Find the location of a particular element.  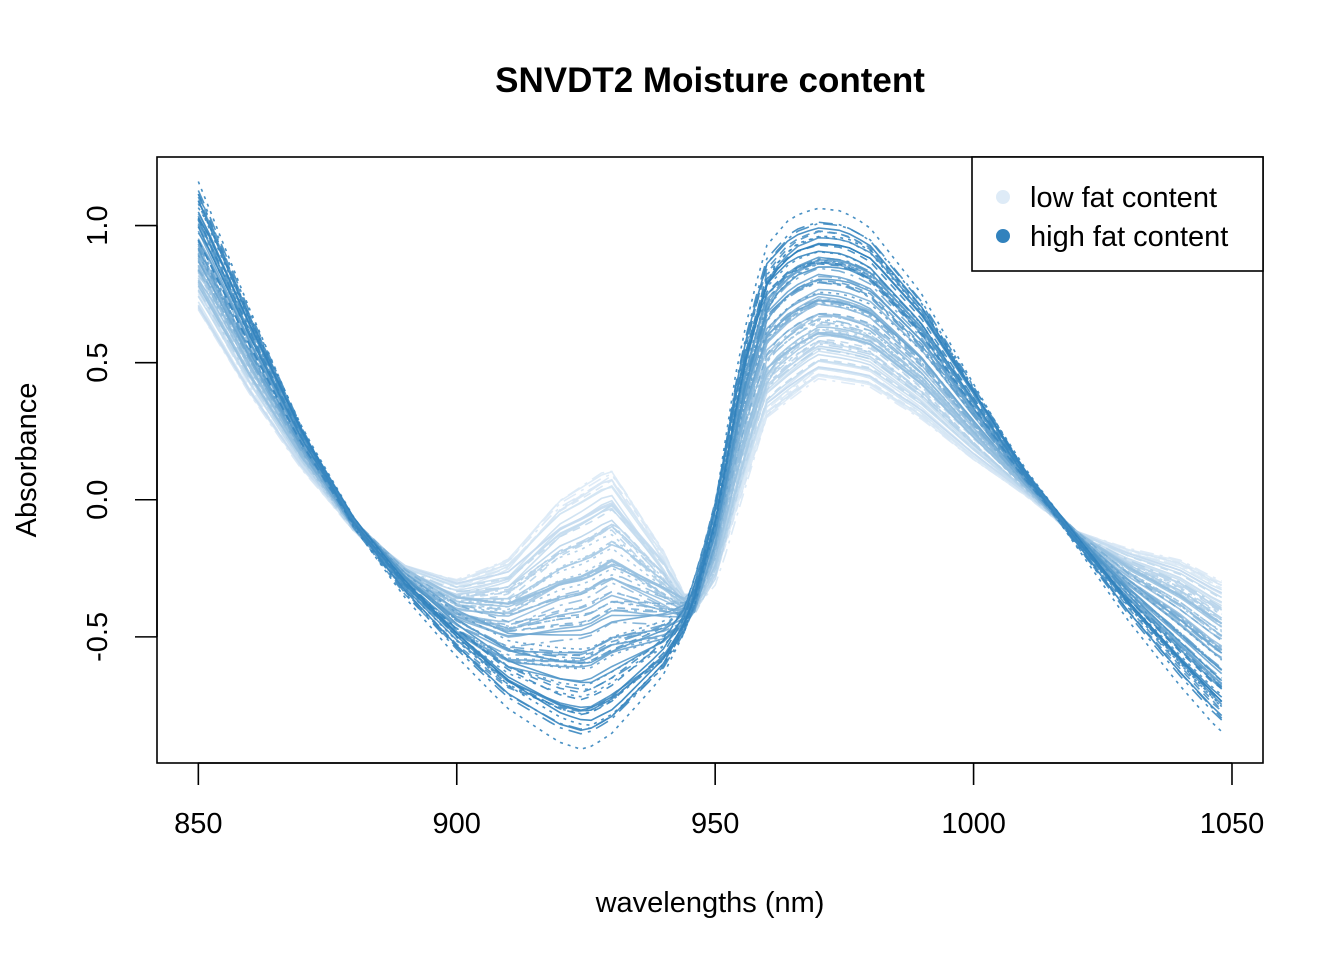

y-tick-label: 1.0 is located at coordinates (98, 225).